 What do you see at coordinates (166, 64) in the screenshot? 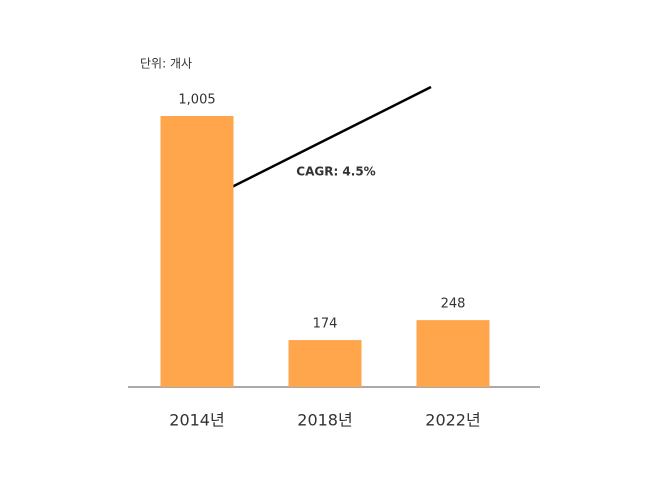
I see `unit-label: 단위: 개사` at bounding box center [166, 64].